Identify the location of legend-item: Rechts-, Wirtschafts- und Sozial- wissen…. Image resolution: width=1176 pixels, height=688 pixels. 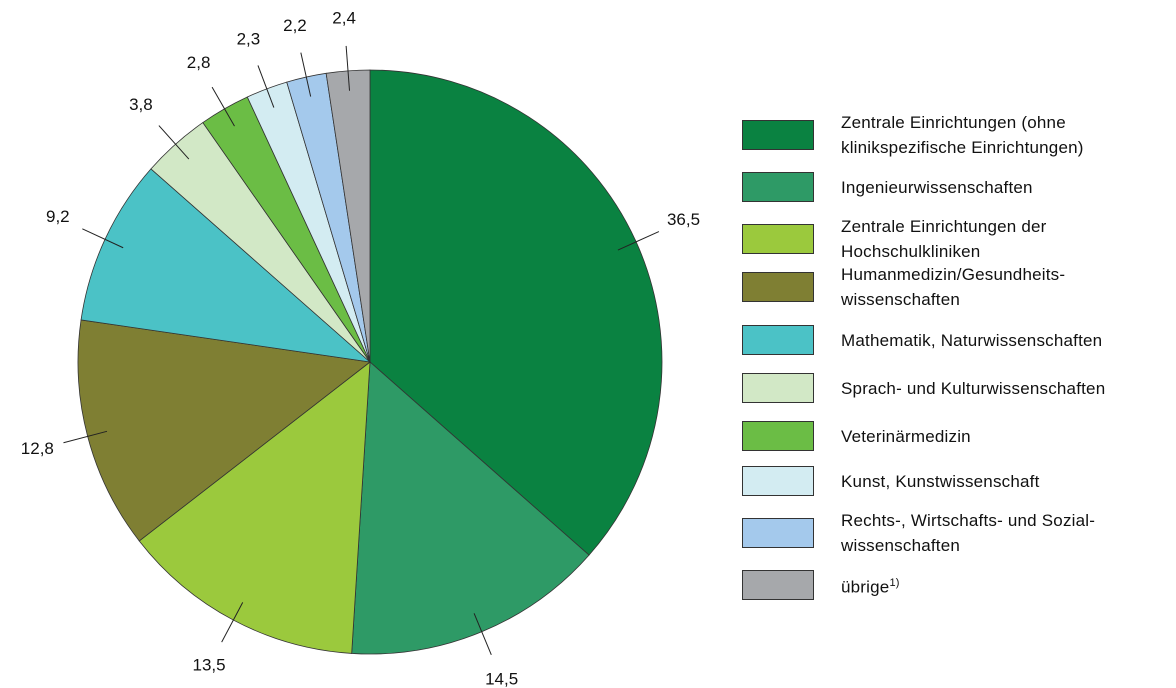
(918, 533).